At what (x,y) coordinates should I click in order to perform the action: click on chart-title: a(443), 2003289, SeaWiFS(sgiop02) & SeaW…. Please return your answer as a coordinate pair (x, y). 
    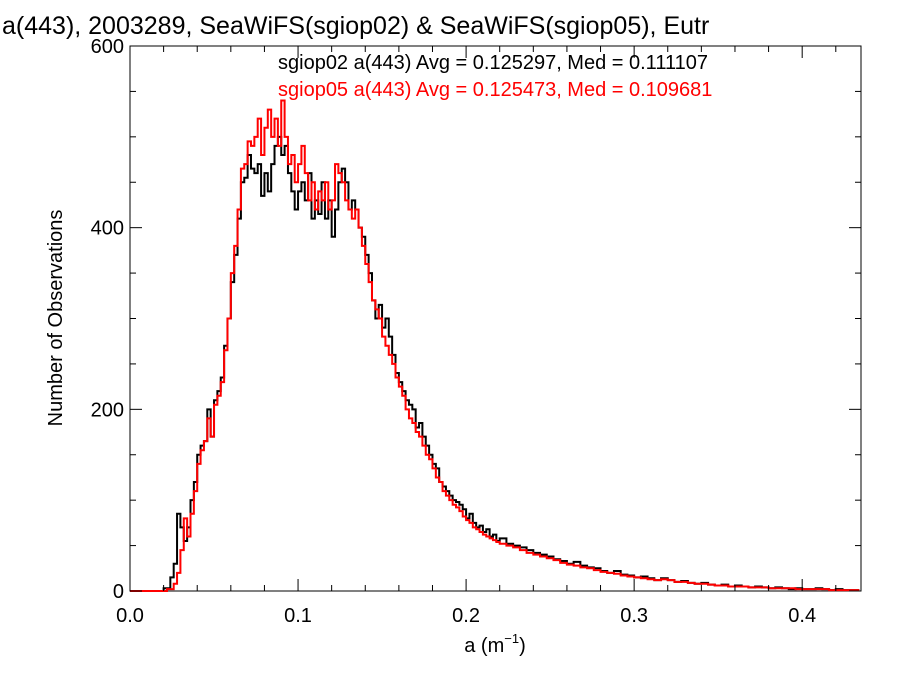
    Looking at the image, I should click on (355, 26).